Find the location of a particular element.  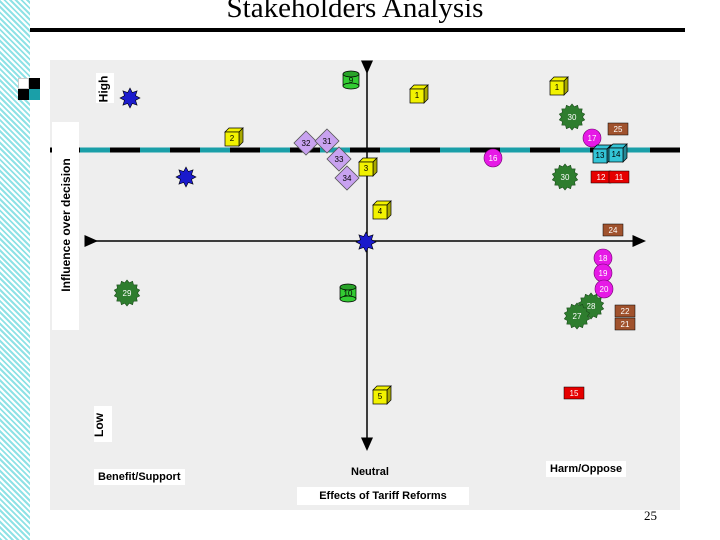

stakeholder-marker-seal: 29 is located at coordinates (127, 293).